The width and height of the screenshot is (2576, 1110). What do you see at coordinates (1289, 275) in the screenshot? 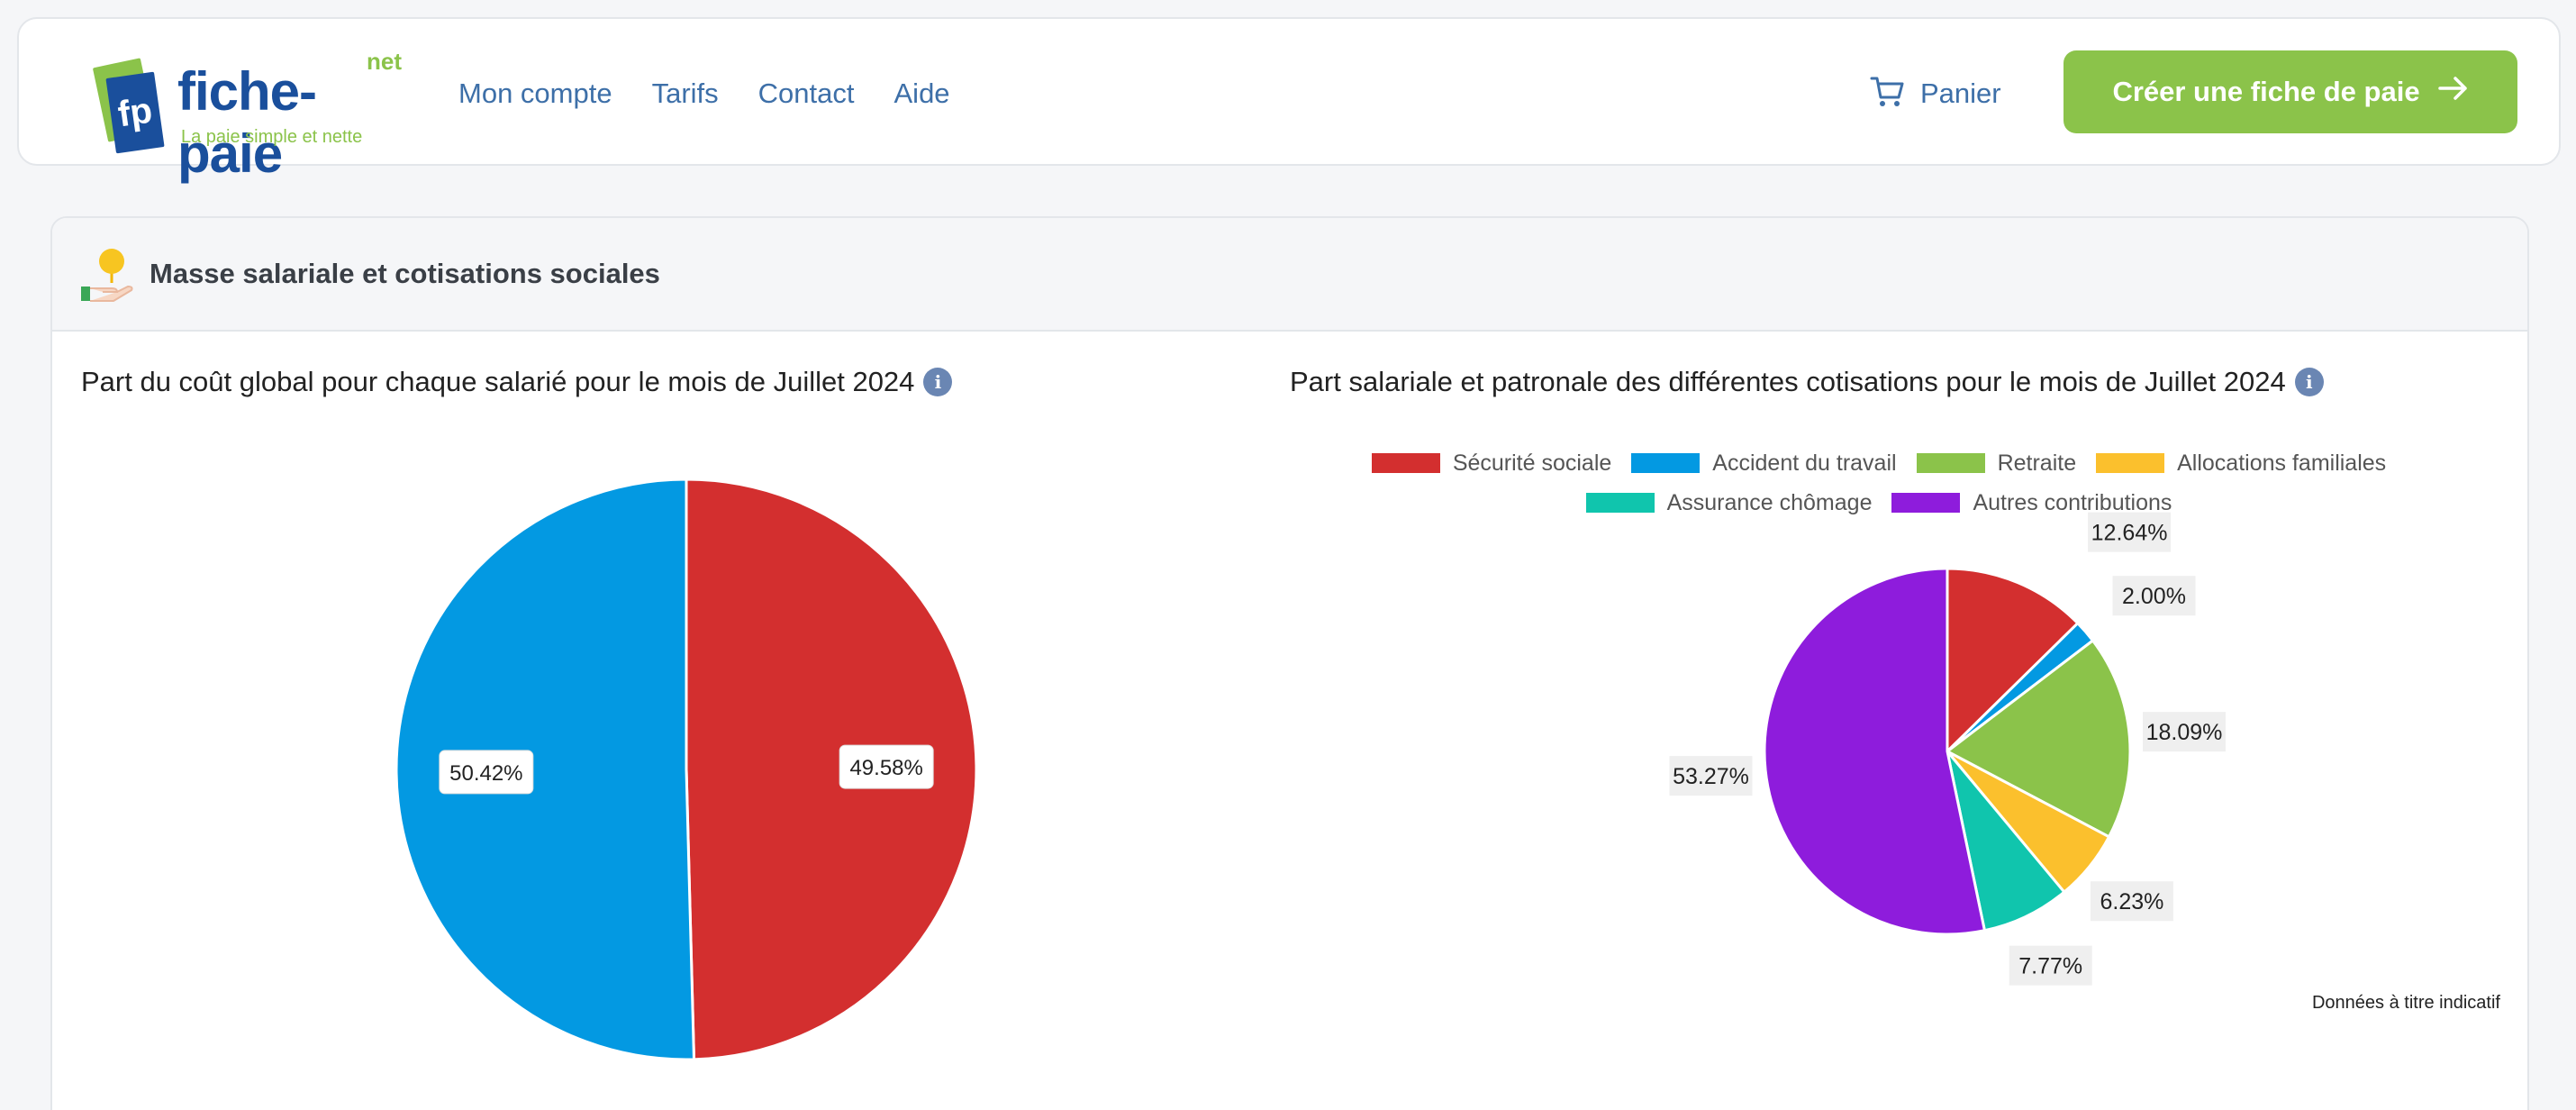
I see `card-header: Masse salariale et cotisations sociales` at bounding box center [1289, 275].